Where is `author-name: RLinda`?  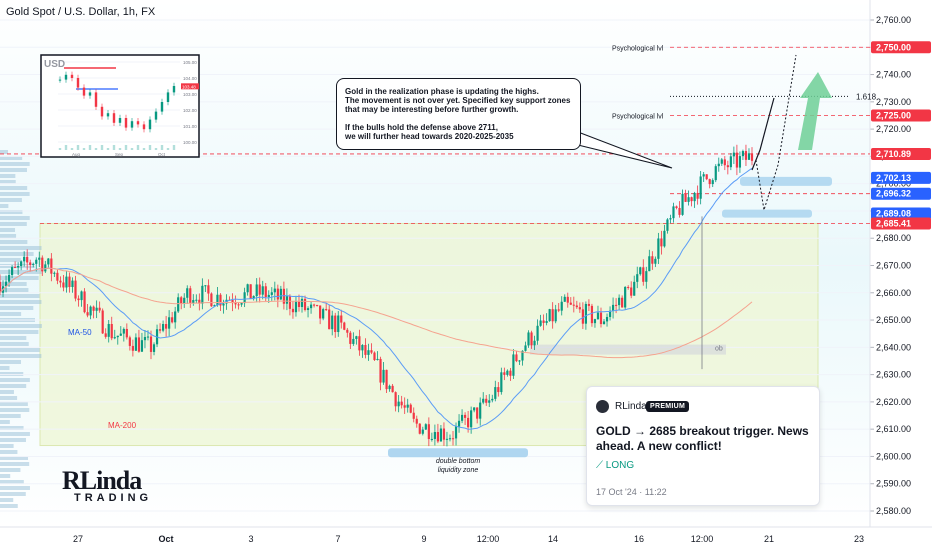 author-name: RLinda is located at coordinates (631, 406).